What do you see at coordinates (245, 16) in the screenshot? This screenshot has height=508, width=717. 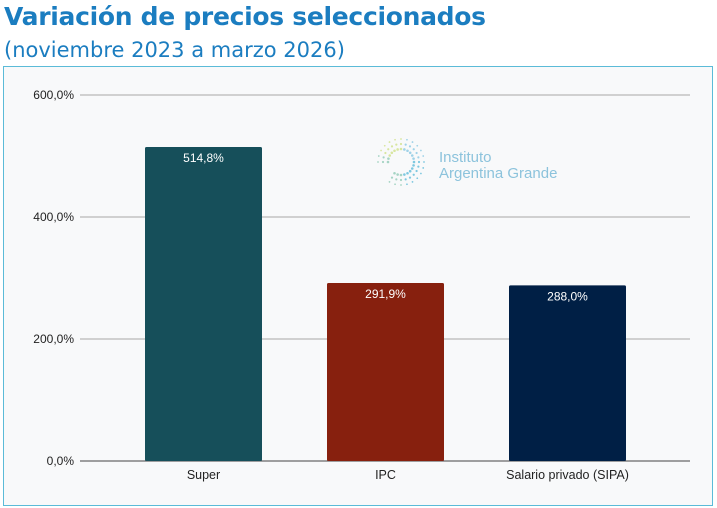 I see `chart-title: Variación de precios seleccionados` at bounding box center [245, 16].